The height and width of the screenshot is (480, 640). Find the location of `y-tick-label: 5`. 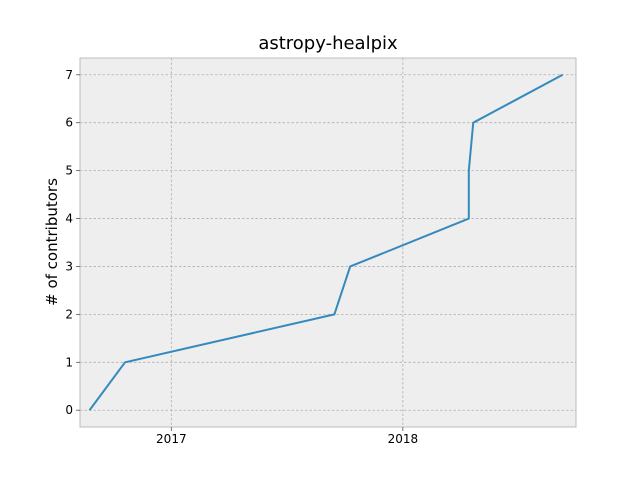

y-tick-label: 5 is located at coordinates (69, 171).